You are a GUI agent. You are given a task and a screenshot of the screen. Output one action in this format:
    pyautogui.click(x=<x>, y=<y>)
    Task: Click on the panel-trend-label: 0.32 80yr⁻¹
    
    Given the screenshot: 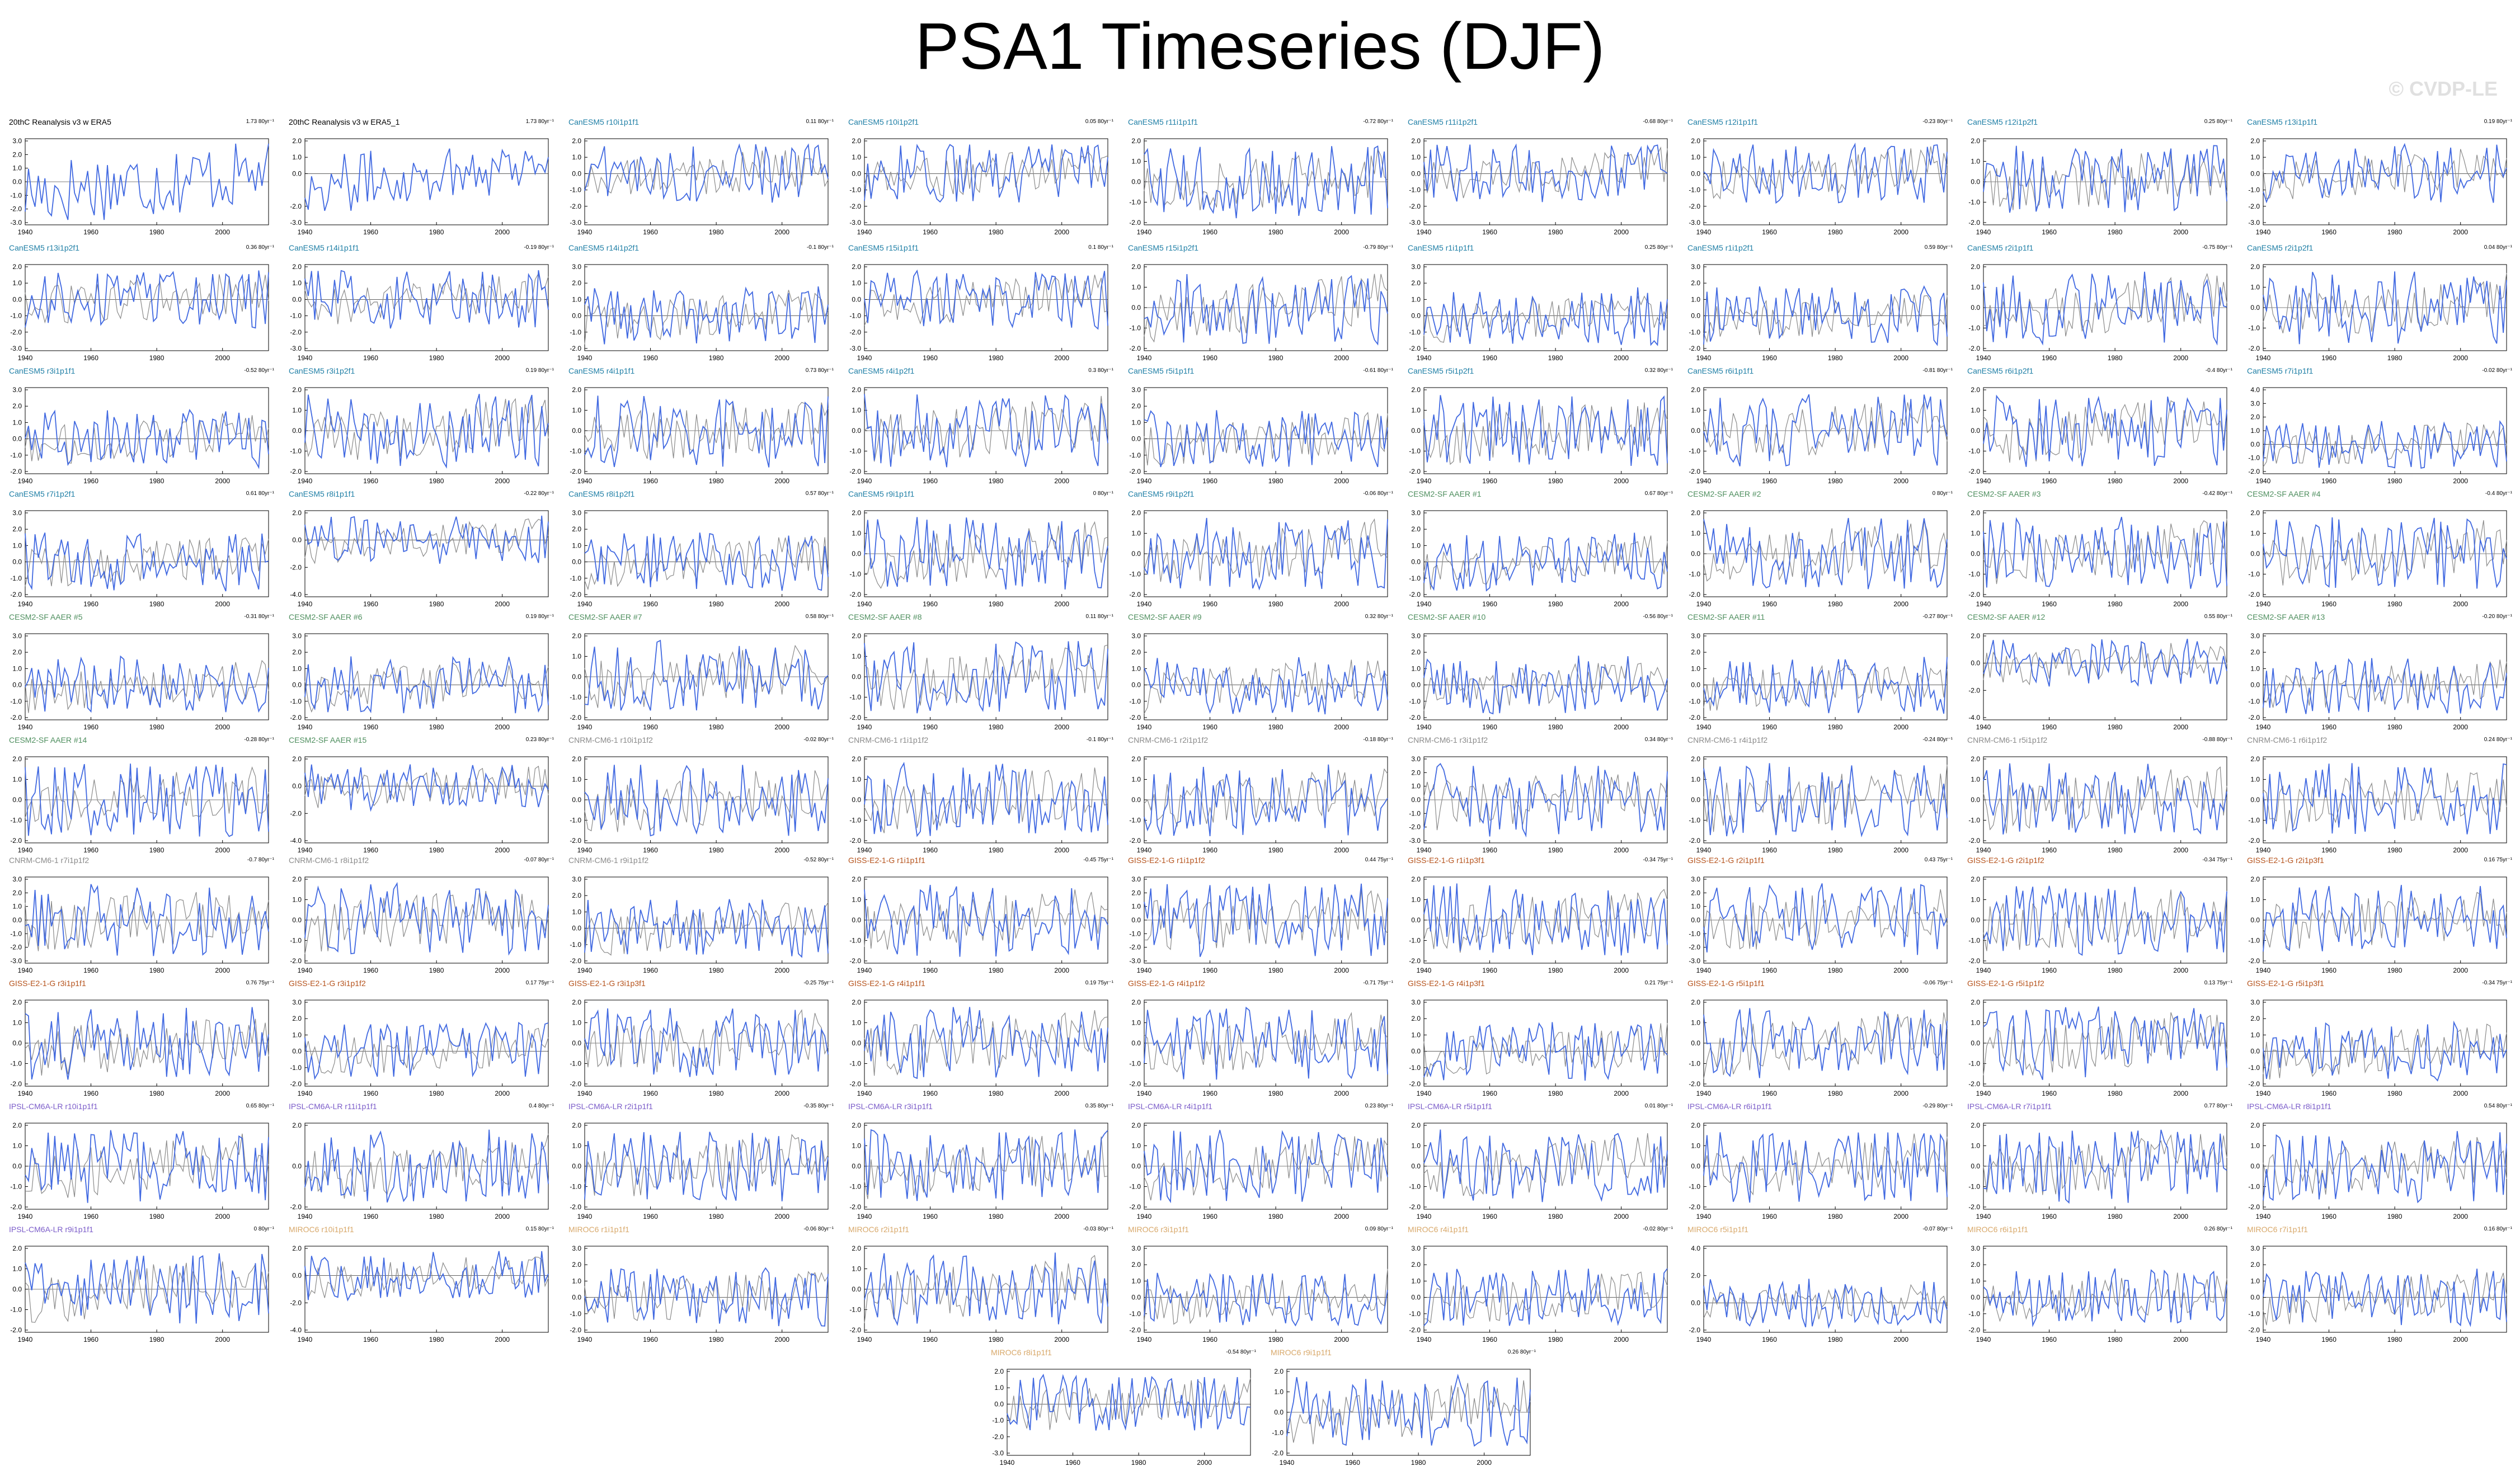 What is the action you would take?
    pyautogui.click(x=1379, y=617)
    